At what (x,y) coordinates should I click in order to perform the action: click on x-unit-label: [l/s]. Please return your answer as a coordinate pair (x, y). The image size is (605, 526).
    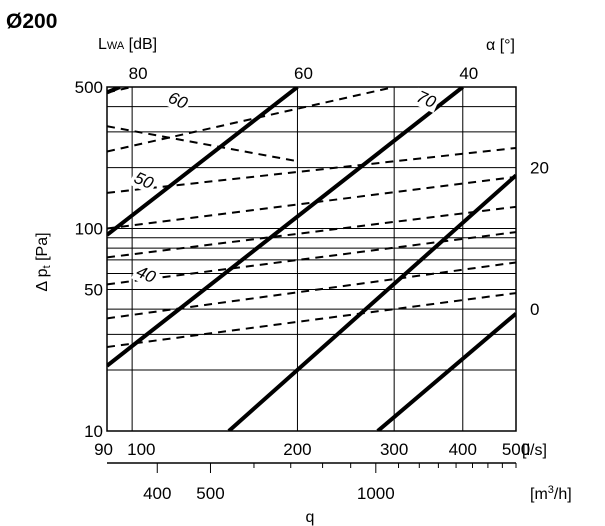
    Looking at the image, I should click on (534, 450).